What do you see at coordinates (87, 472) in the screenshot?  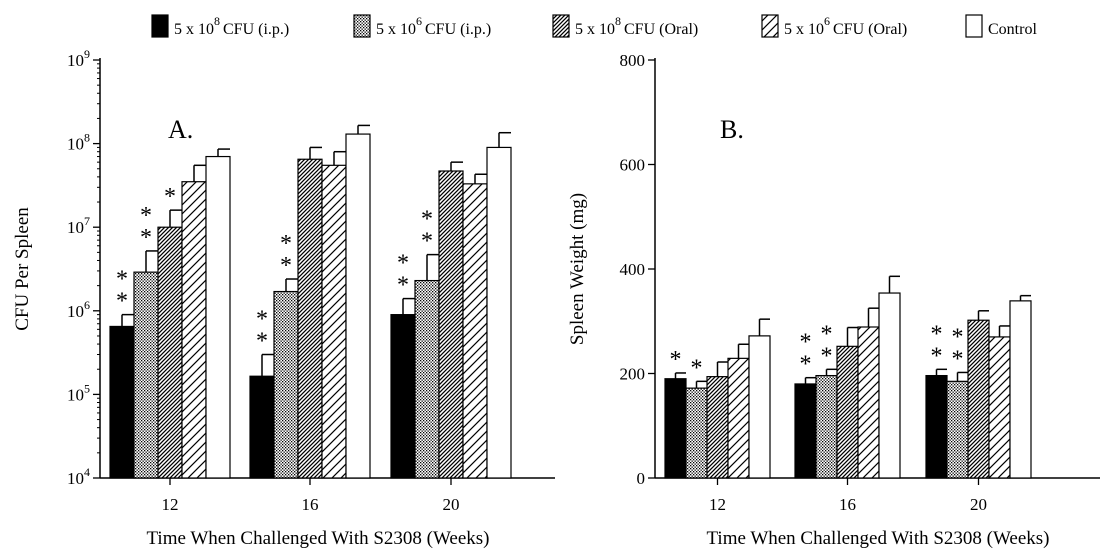 I see `y-tick-label-exp: 4` at bounding box center [87, 472].